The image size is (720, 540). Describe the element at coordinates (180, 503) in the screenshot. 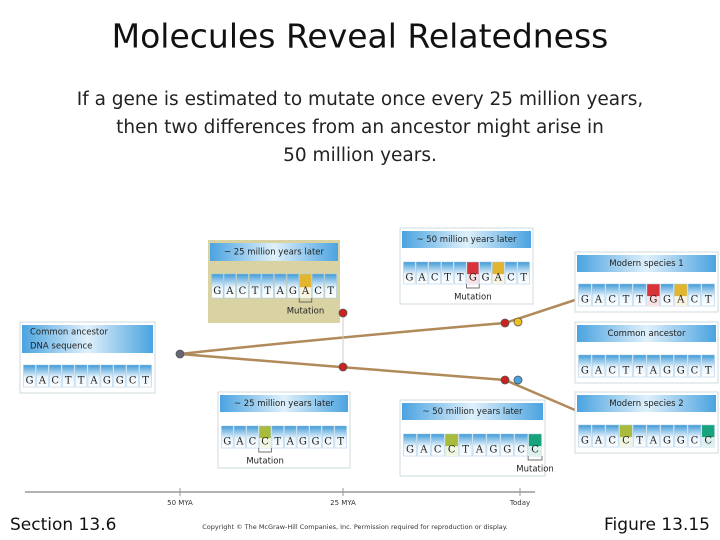

I see `time-label: 50 MYA` at that location.